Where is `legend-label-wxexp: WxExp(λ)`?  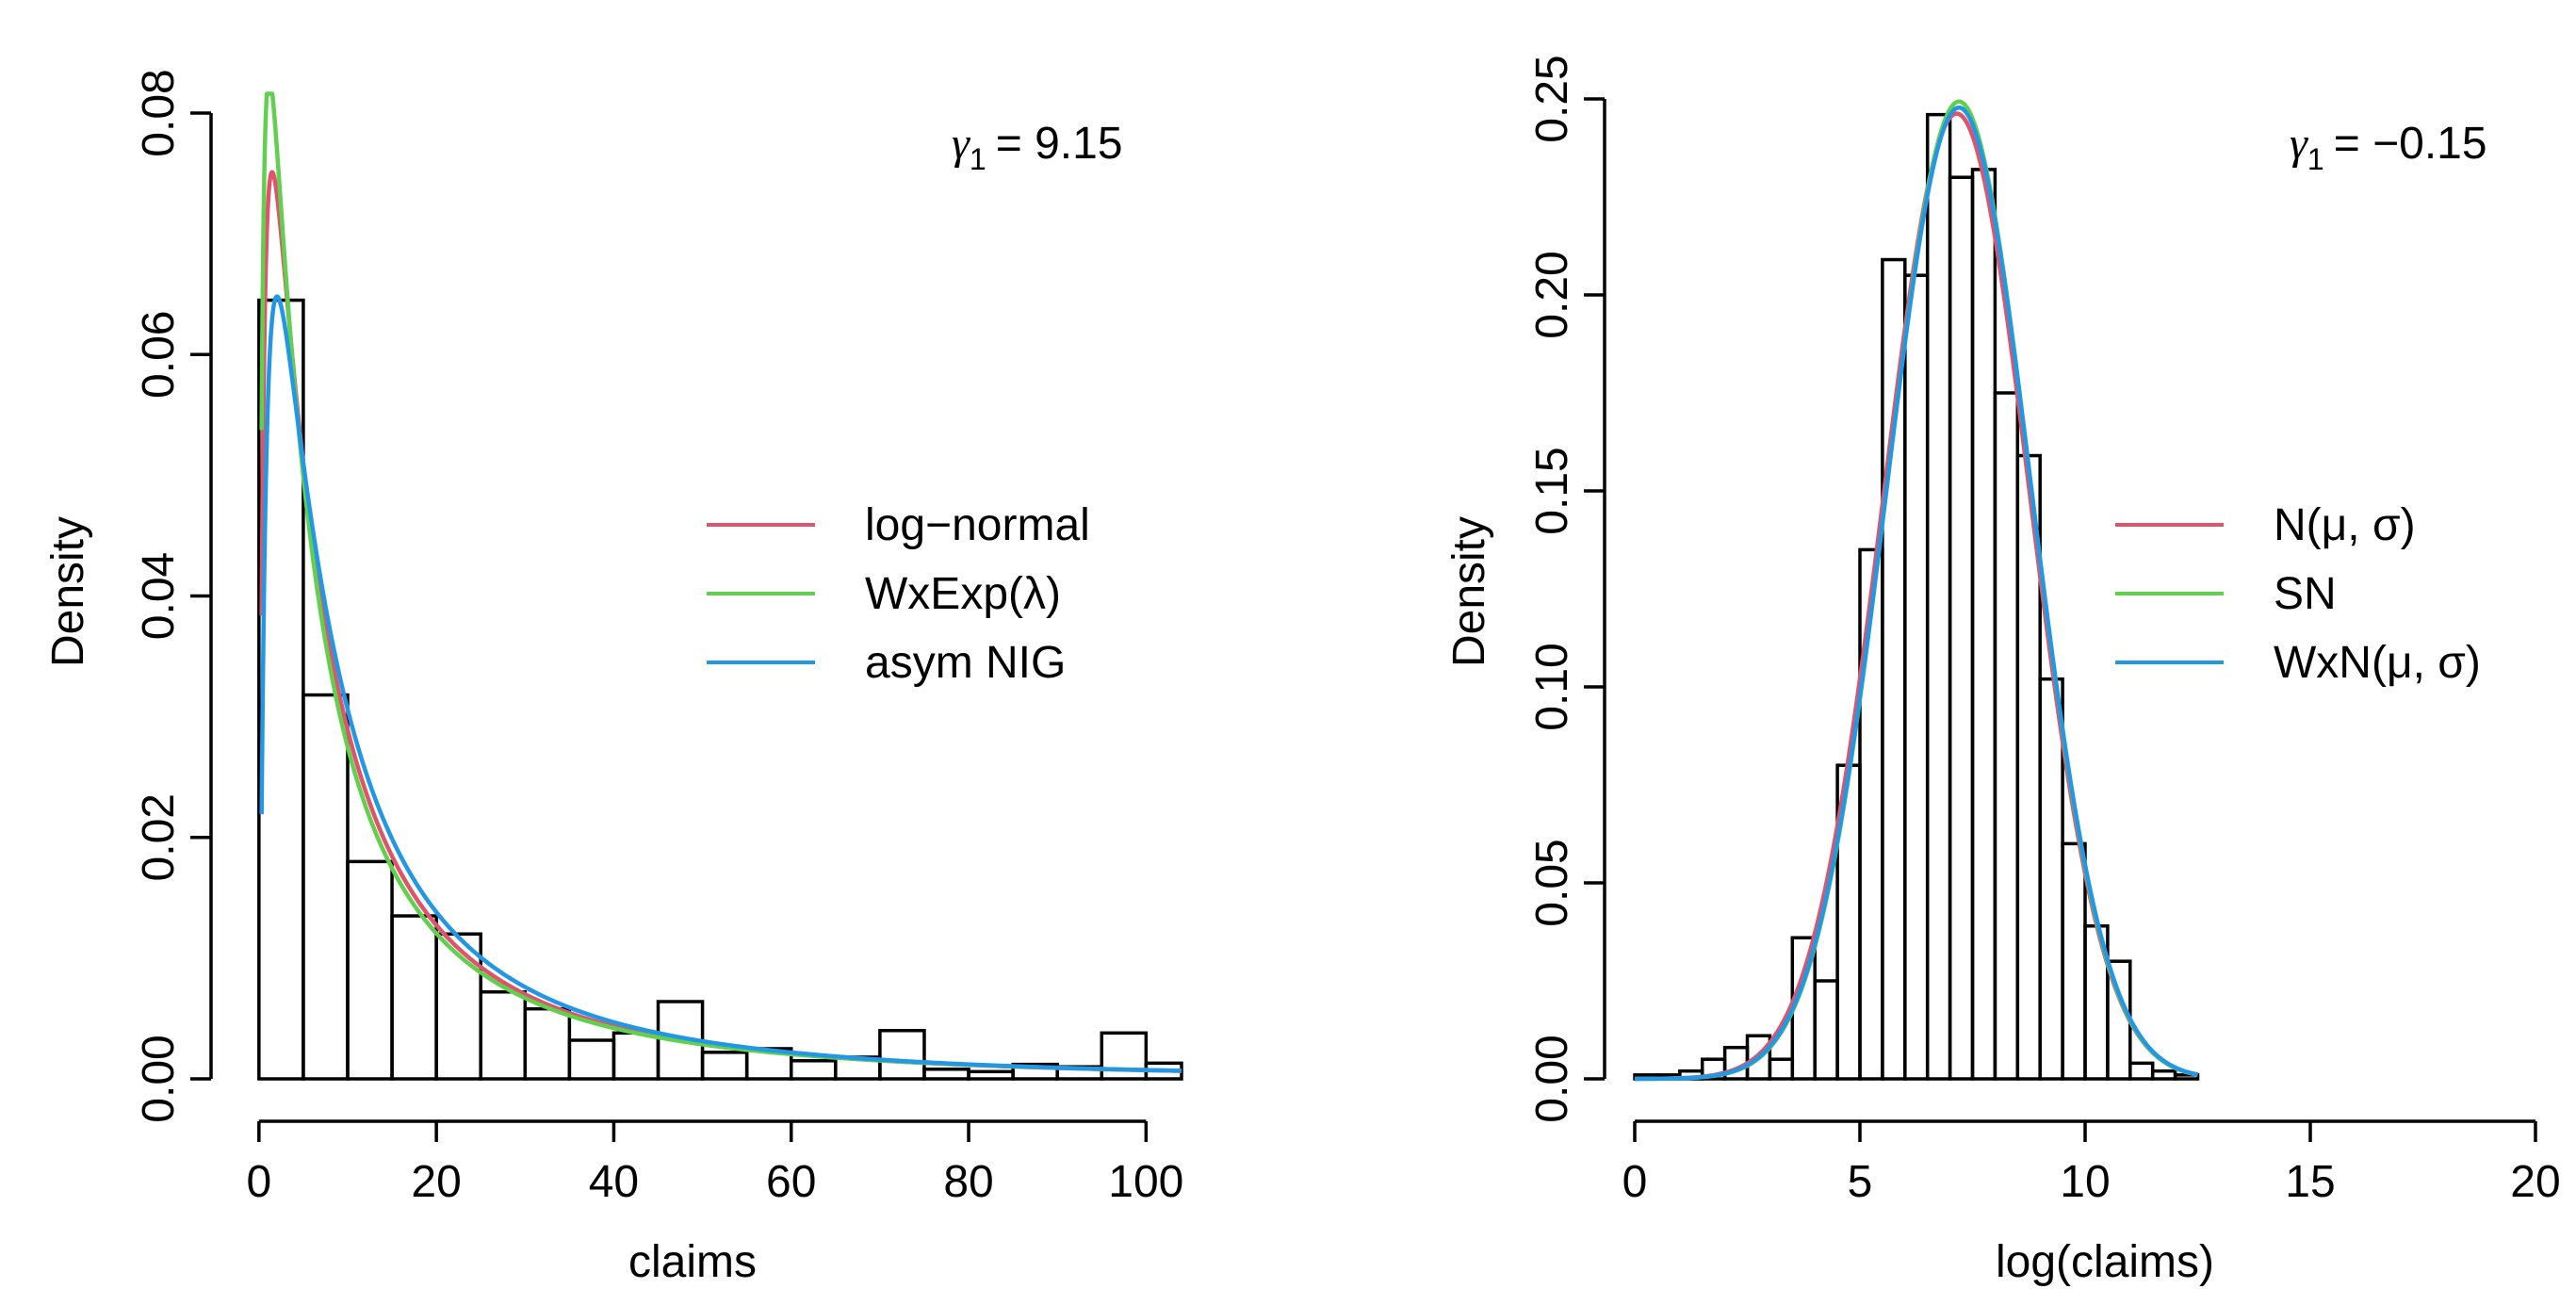 legend-label-wxexp: WxExp(λ) is located at coordinates (963, 594).